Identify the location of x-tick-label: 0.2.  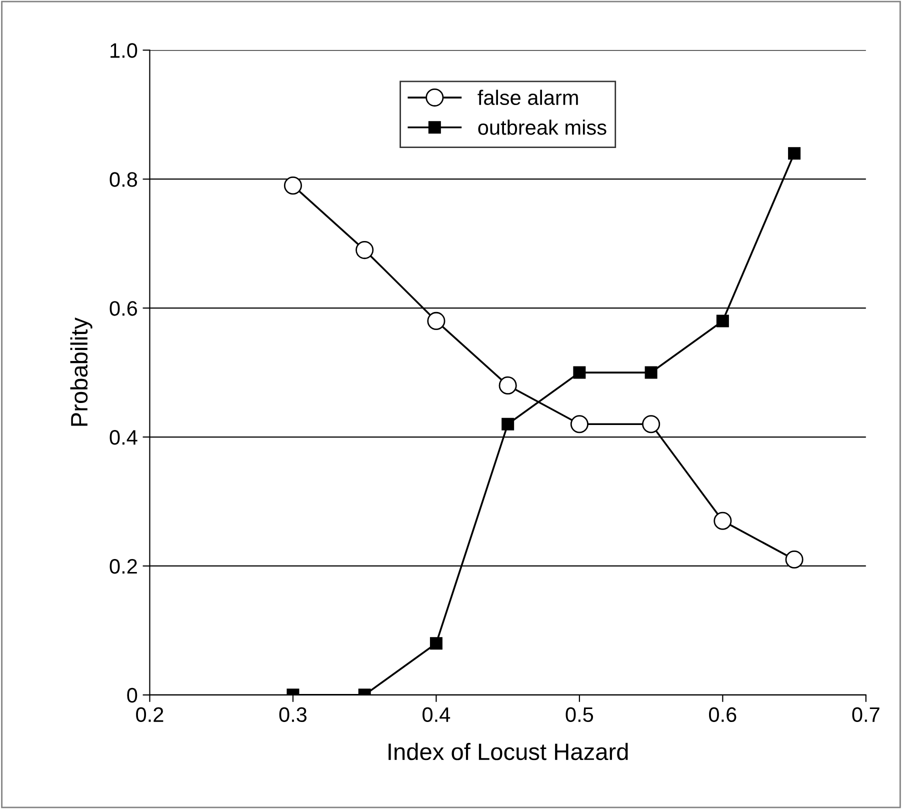
(150, 714).